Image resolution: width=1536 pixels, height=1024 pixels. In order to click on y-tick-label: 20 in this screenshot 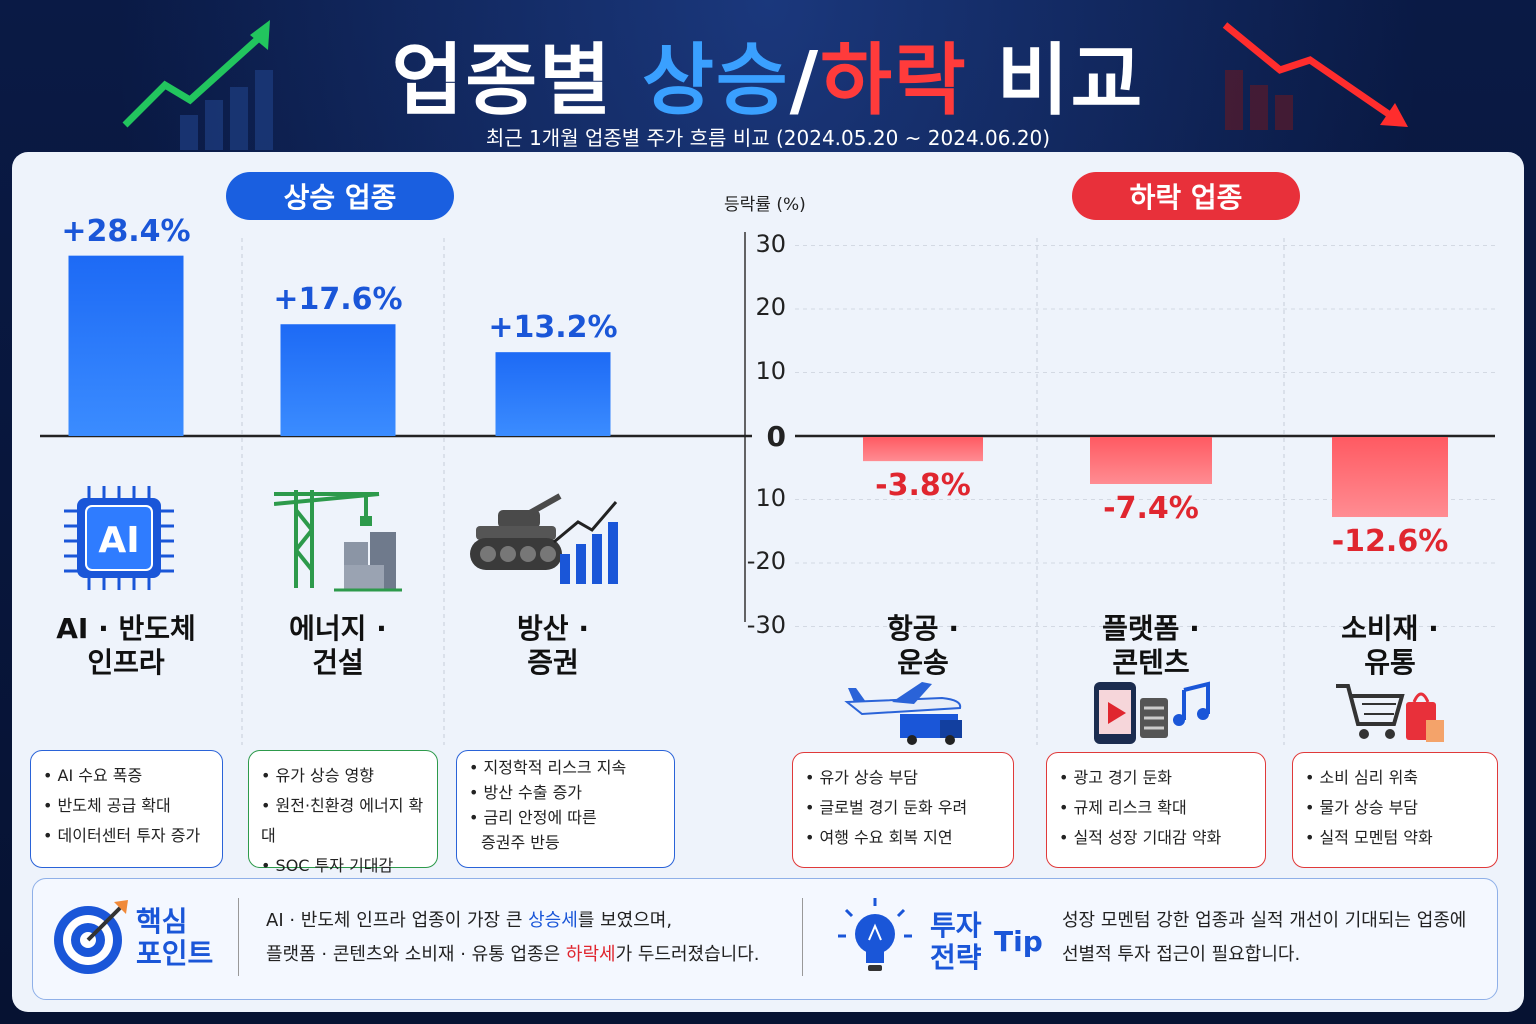, I will do `click(770, 307)`.